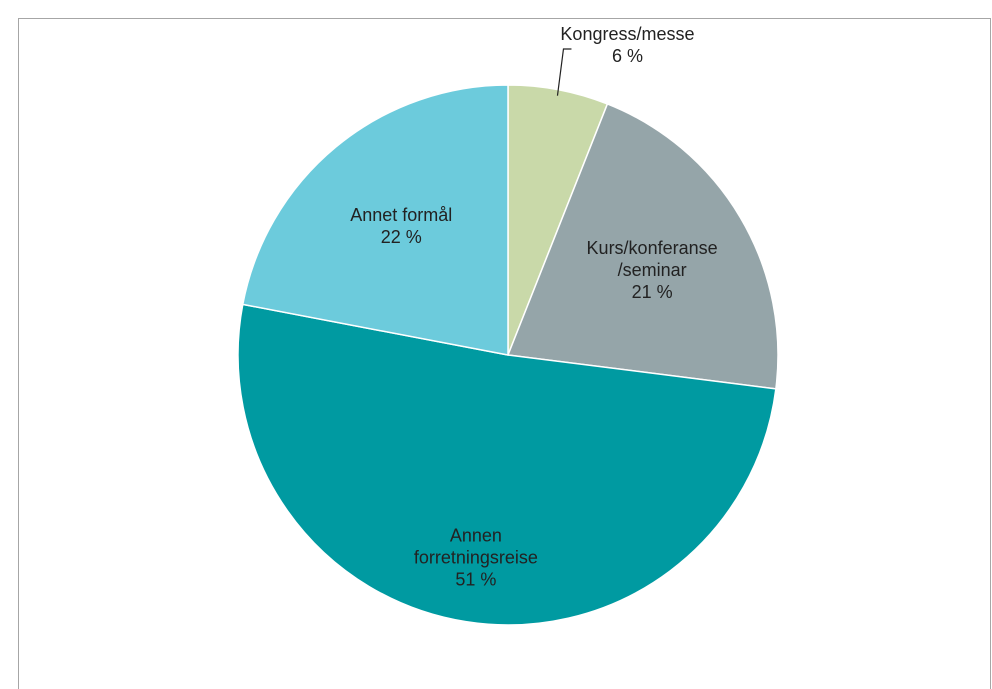  I want to click on slice-label: Kurs/konferanse/seminar, so click(652, 259).